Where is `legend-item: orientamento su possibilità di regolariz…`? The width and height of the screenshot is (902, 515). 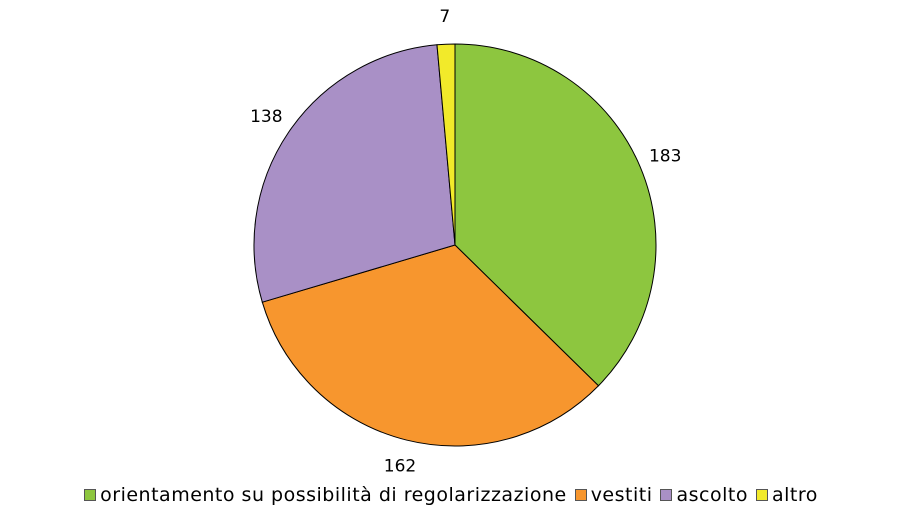 legend-item: orientamento su possibilità di regolariz… is located at coordinates (325, 495).